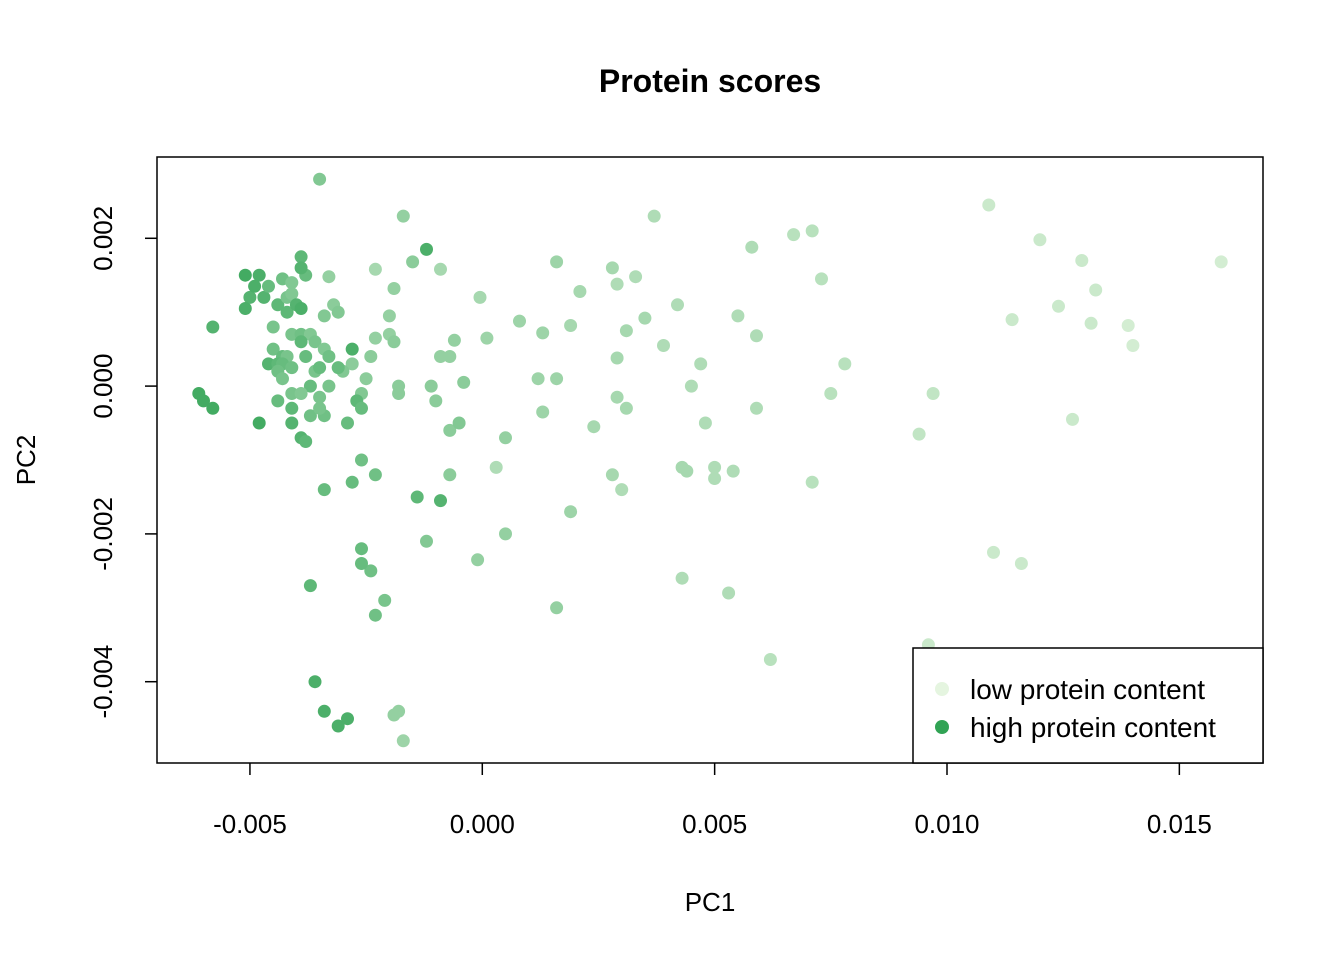  Describe the element at coordinates (942, 727) in the screenshot. I see `legend-marker-high` at that location.